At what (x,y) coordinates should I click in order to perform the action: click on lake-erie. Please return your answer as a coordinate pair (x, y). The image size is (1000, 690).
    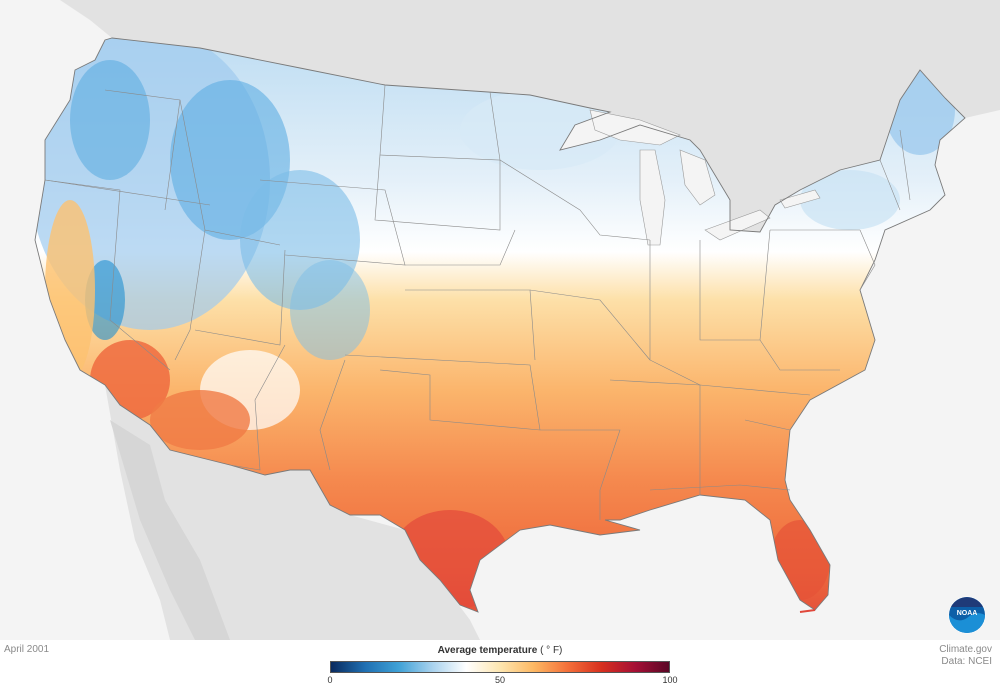
    Looking at the image, I should click on (737, 225).